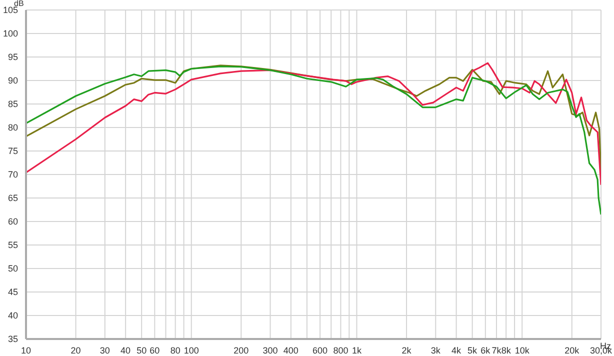 The width and height of the screenshot is (614, 356). What do you see at coordinates (105, 350) in the screenshot?
I see `x-tick-label: 30` at bounding box center [105, 350].